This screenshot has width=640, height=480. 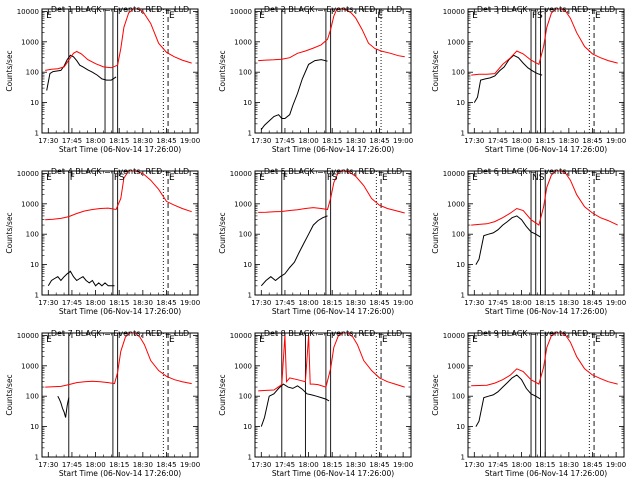 I want to click on panel-title: Det 5 BLACK = Events, RED = LLD, so click(x=333, y=171).